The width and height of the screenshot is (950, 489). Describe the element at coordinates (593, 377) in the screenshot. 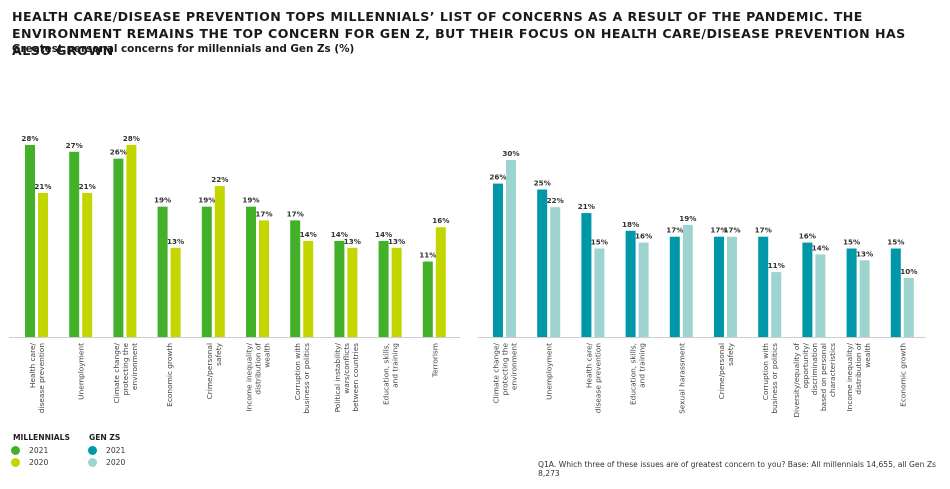

I see `genz-category-label: Health care/disease prevention` at that location.